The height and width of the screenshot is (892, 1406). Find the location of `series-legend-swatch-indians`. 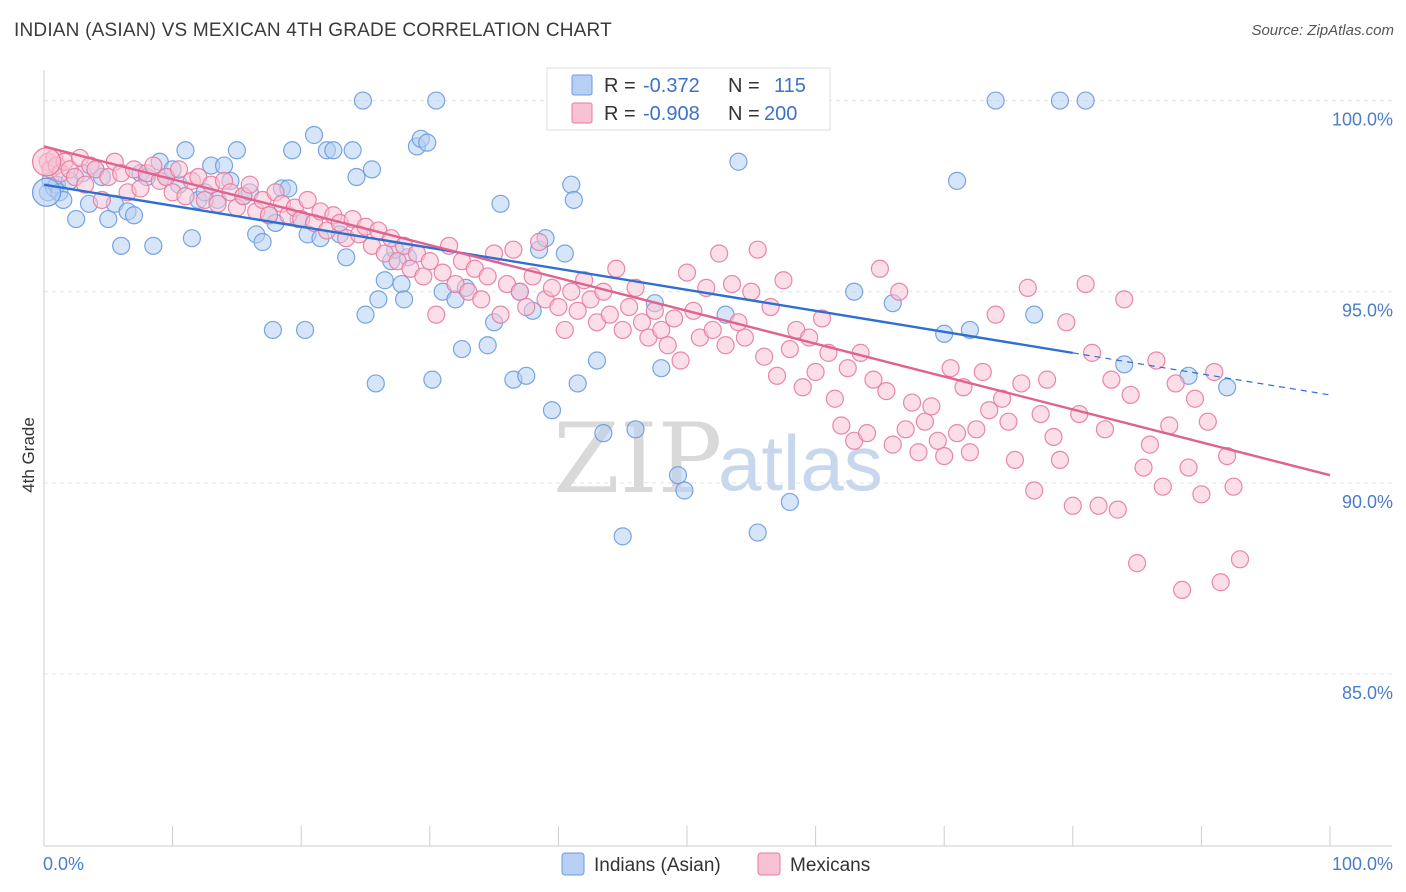

series-legend-swatch-indians is located at coordinates (573, 864).